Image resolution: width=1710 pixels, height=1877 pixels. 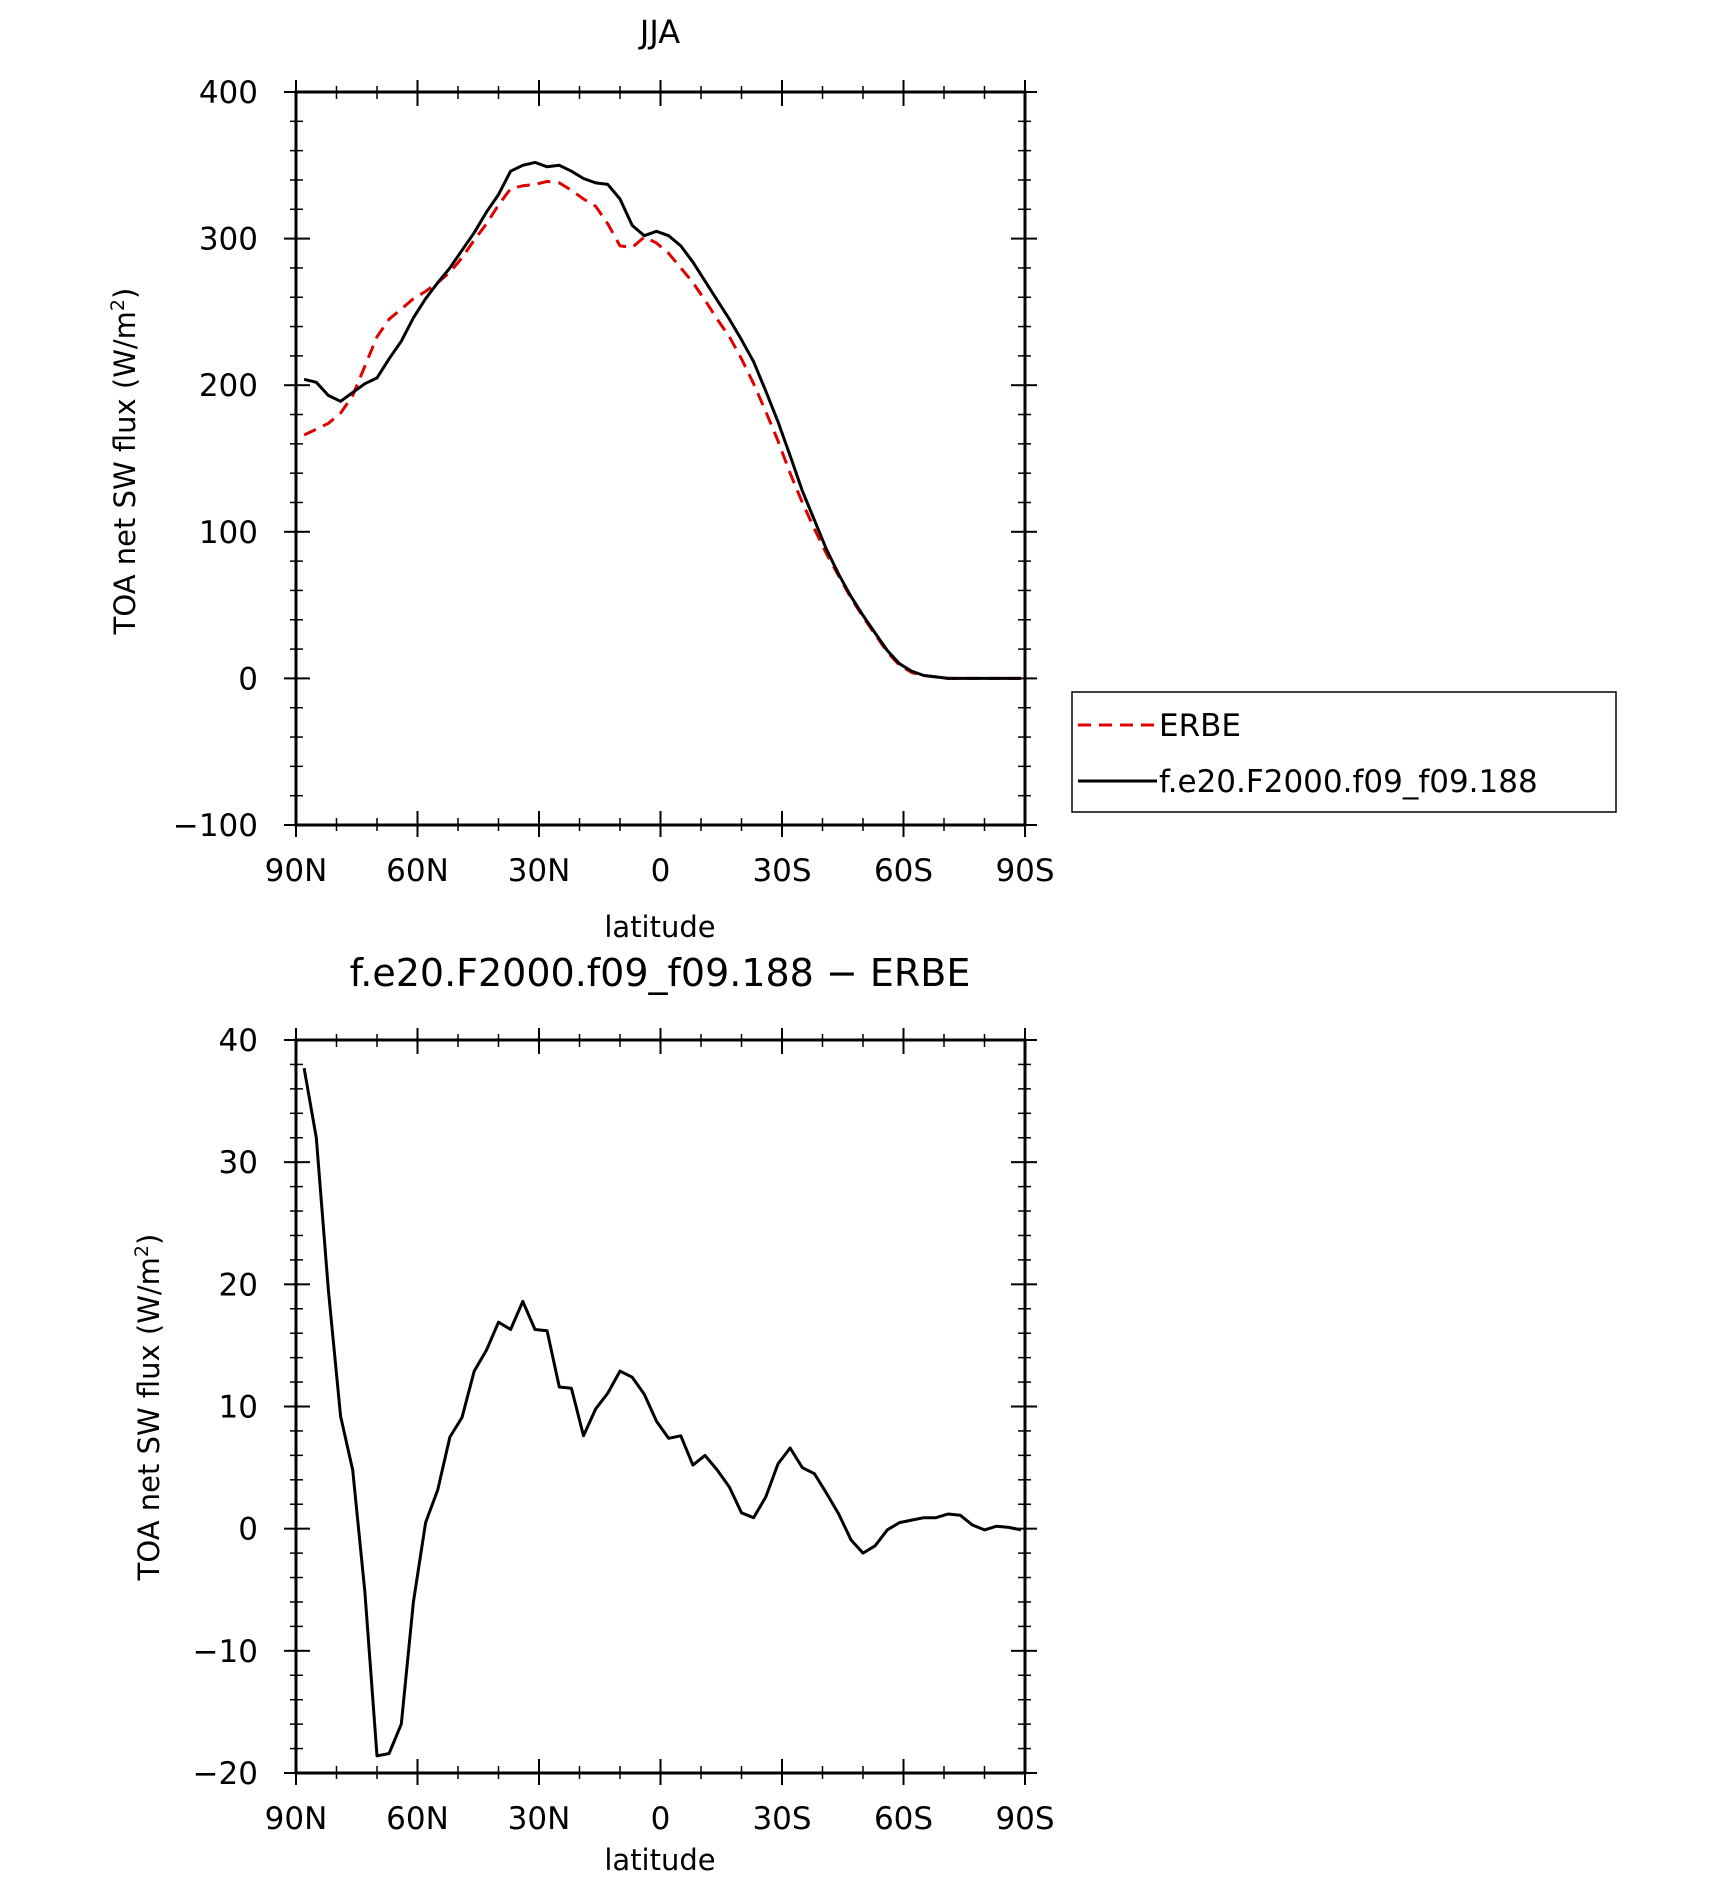 I want to click on y-tick-labels: −20 −10 0 10 20 30 40, so click(x=225, y=1407).